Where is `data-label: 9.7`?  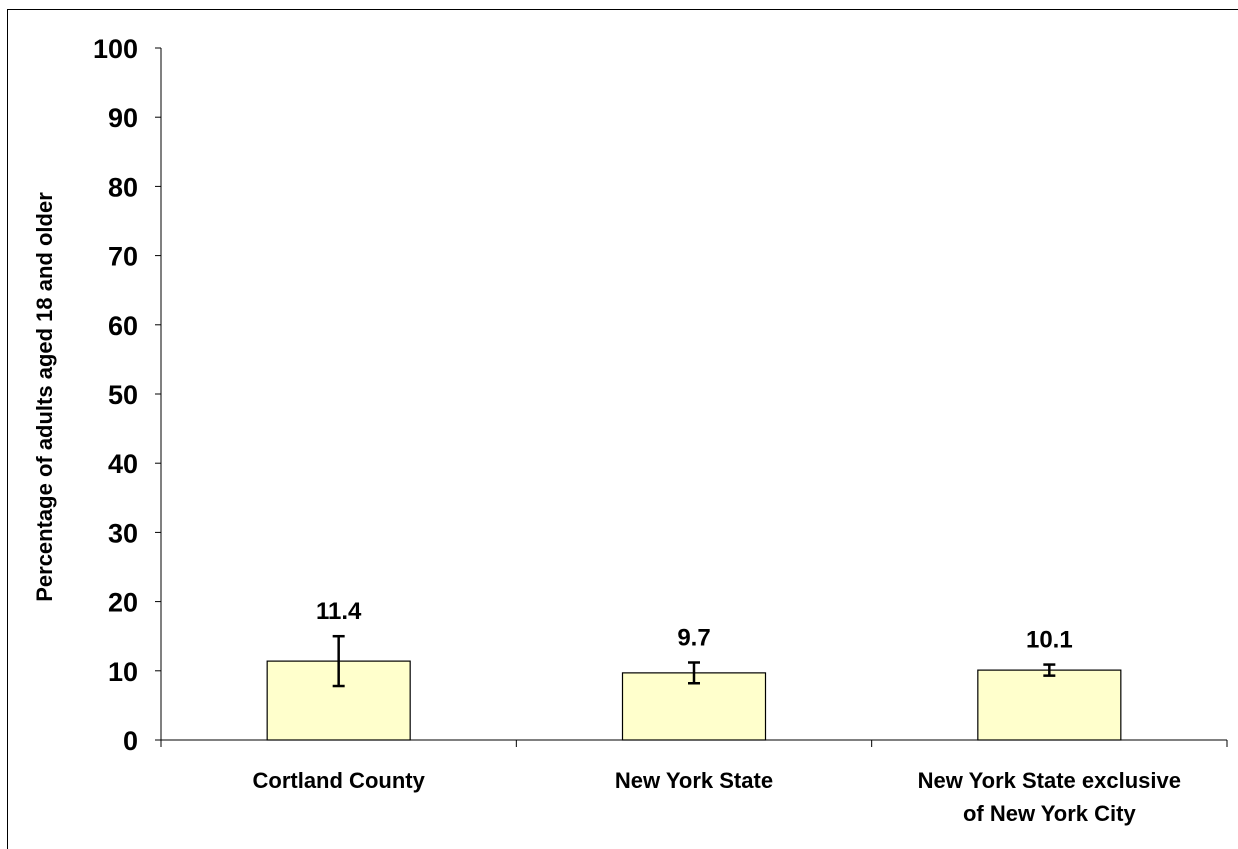
data-label: 9.7 is located at coordinates (693, 637).